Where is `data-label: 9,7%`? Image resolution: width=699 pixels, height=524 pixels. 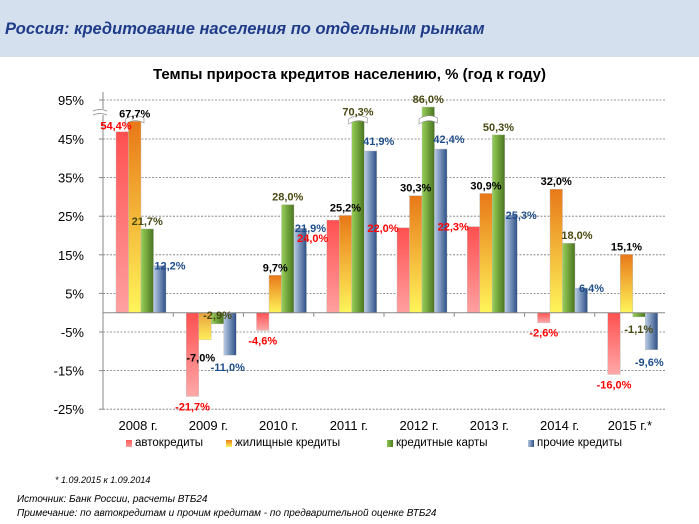 data-label: 9,7% is located at coordinates (275, 268).